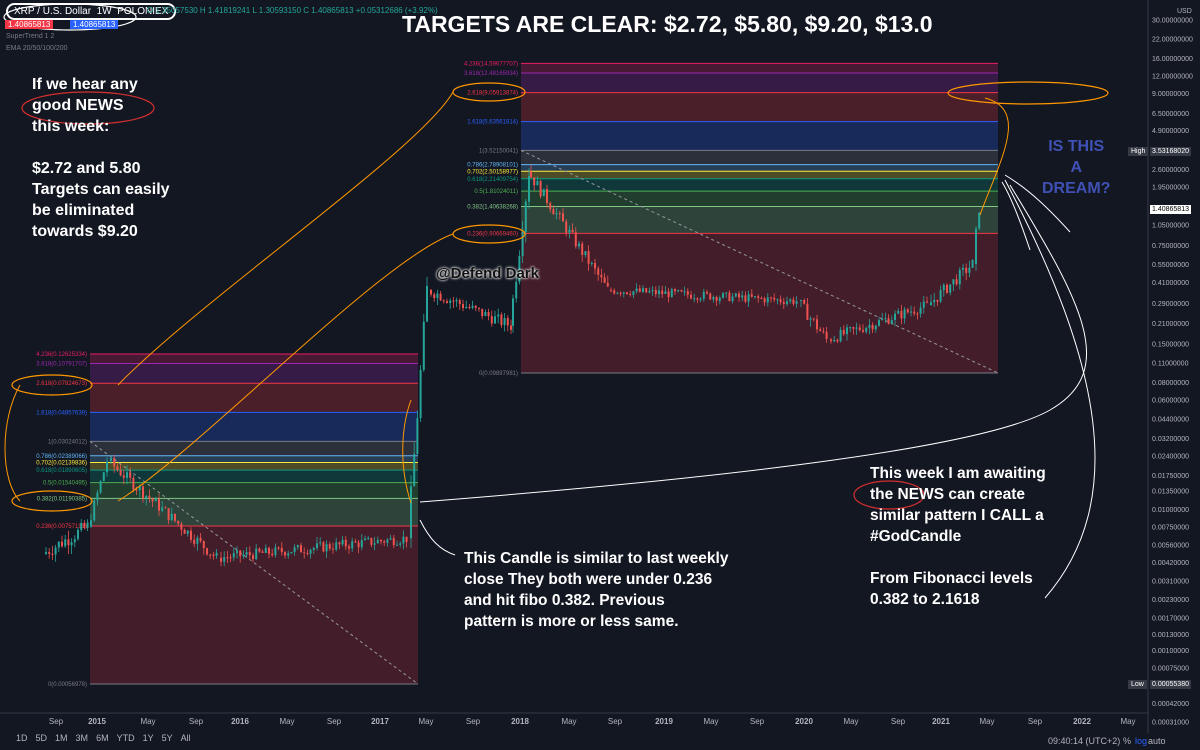 The image size is (1200, 750). Describe the element at coordinates (102, 738) in the screenshot. I see `range-button-6m: 6M` at that location.